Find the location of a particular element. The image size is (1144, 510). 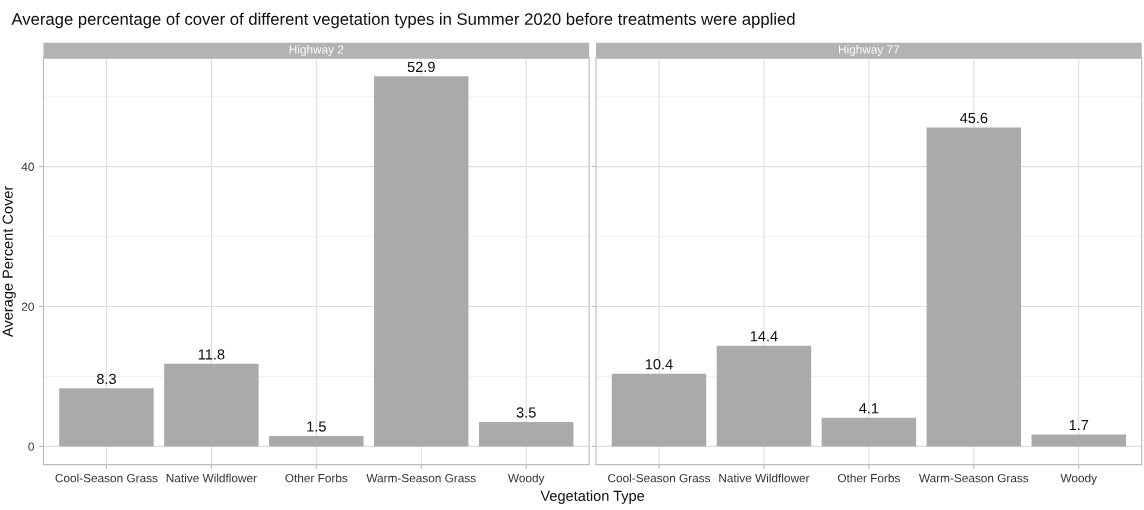

data-label: 8.3 is located at coordinates (106, 379).